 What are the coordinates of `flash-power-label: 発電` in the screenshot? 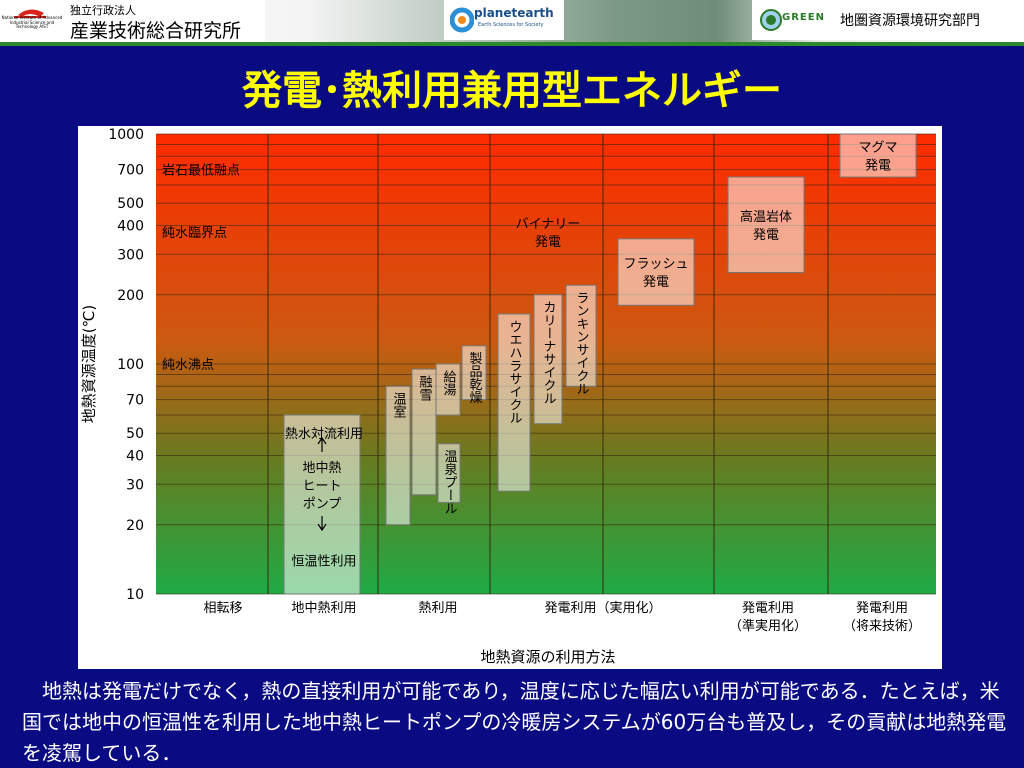 It's located at (656, 282).